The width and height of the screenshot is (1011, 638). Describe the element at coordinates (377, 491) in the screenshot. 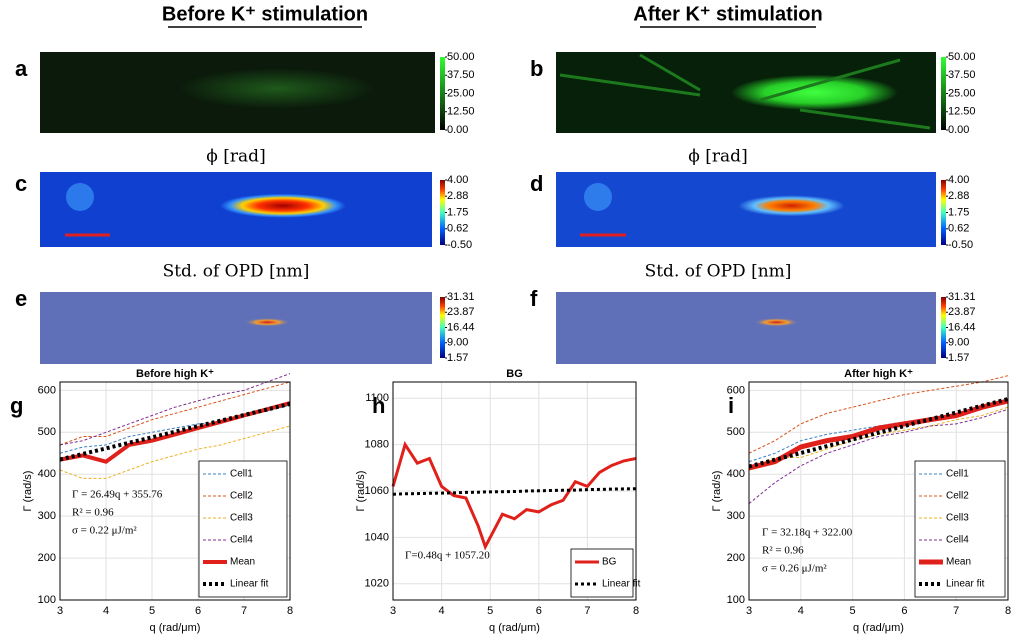

I see `y-tick-label: 1060` at that location.